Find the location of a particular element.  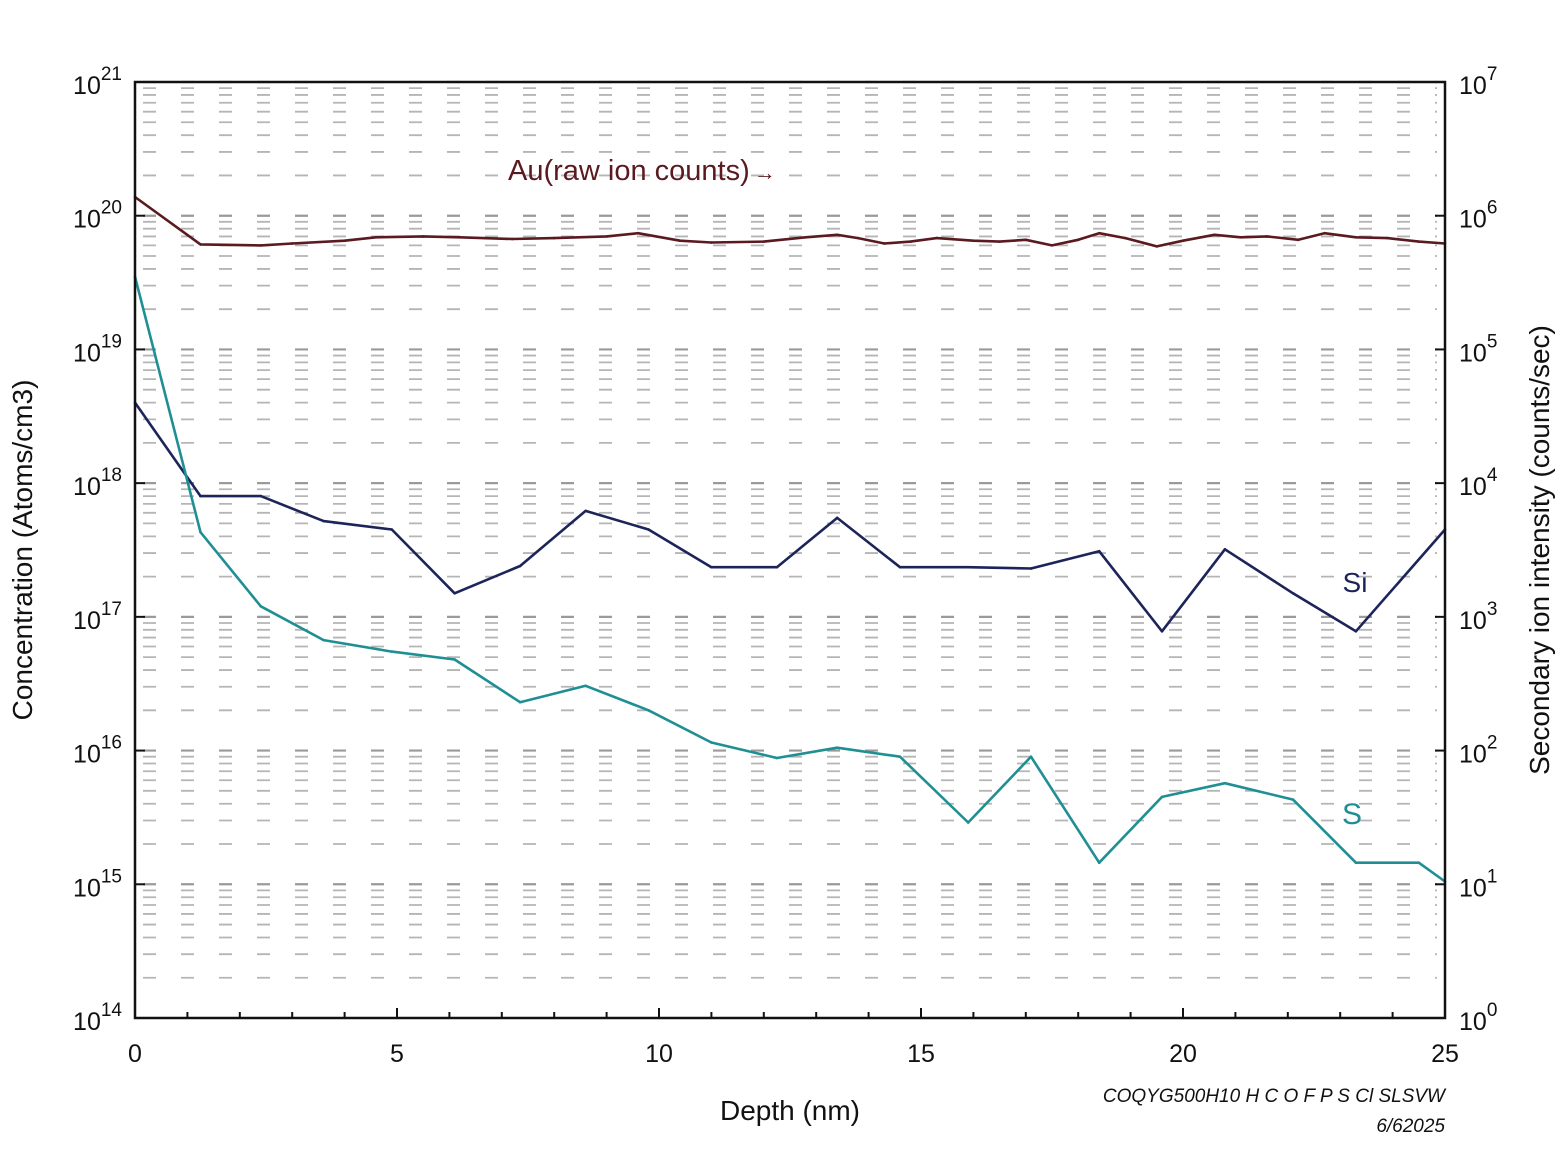

y-right-tick-label: 10⁶ is located at coordinates (1478, 216).